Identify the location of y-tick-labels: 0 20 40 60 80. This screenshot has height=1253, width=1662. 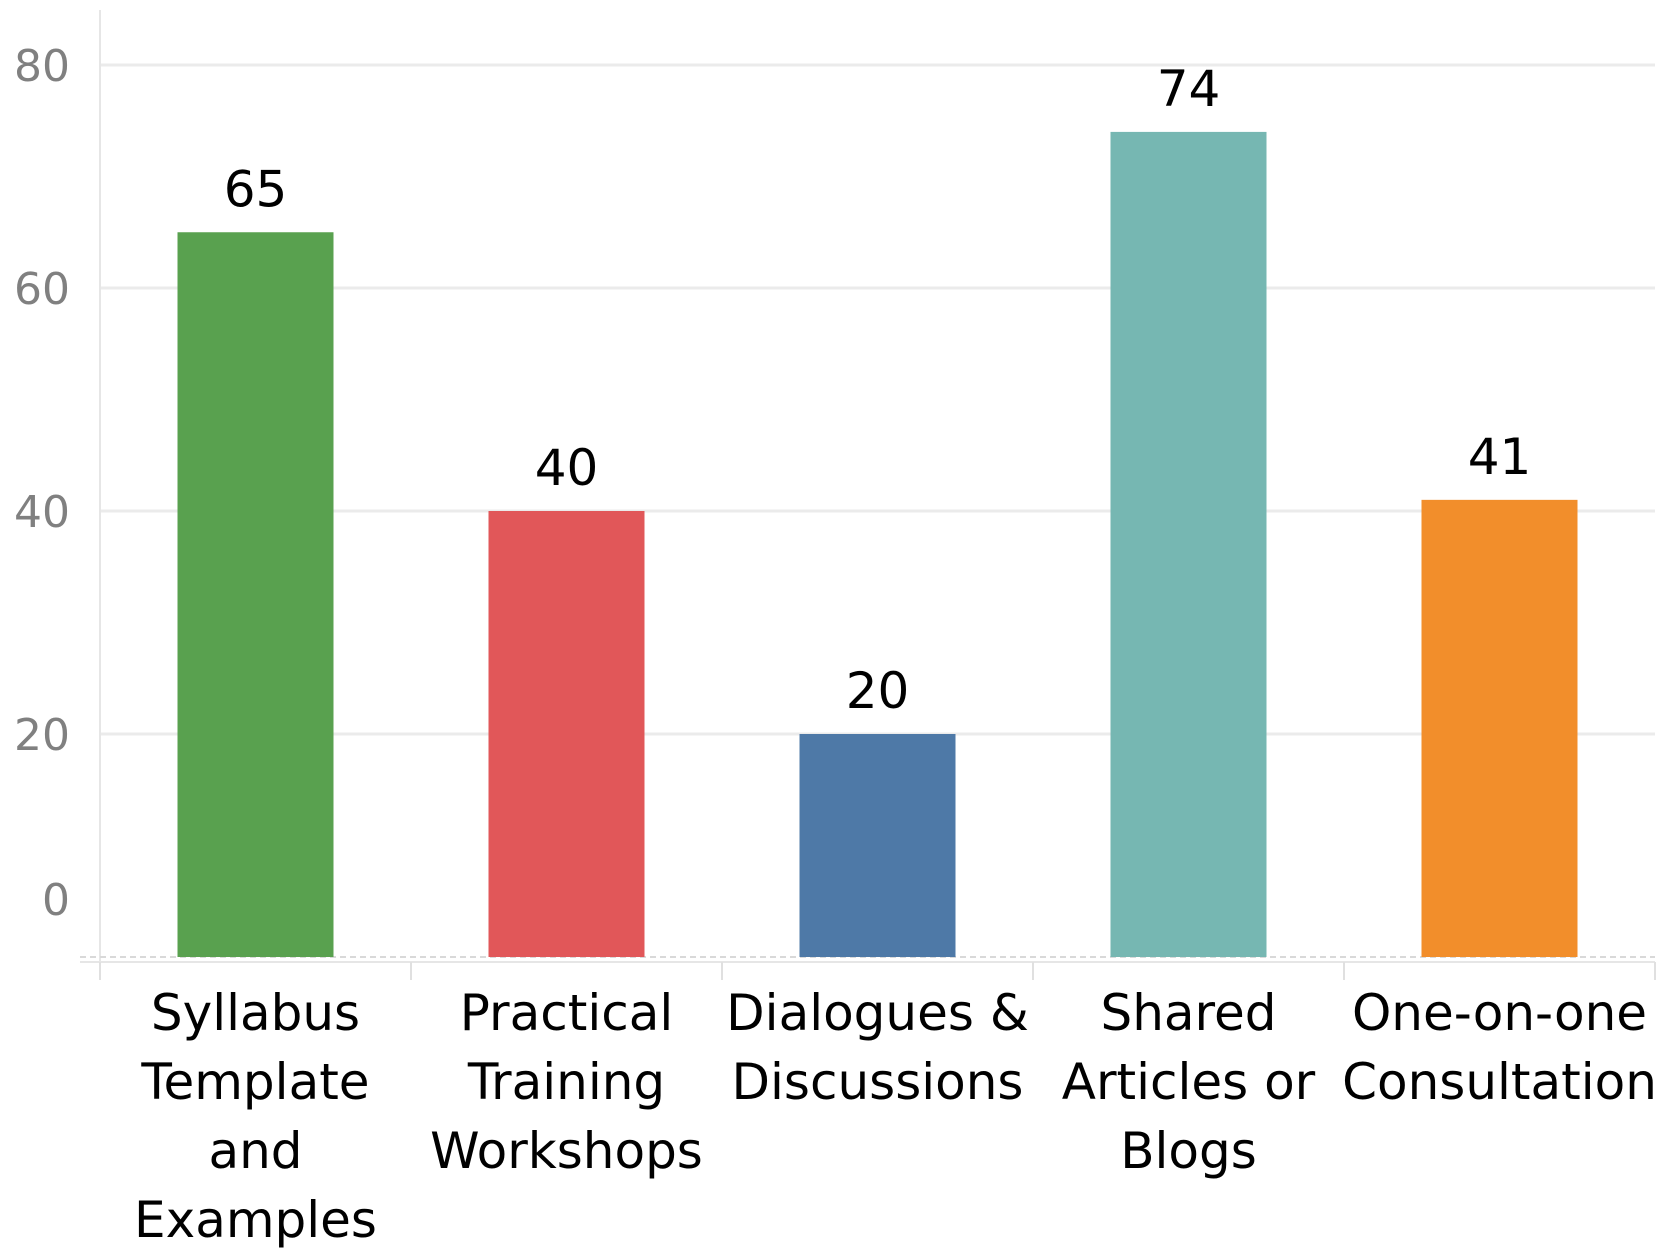
(42, 483).